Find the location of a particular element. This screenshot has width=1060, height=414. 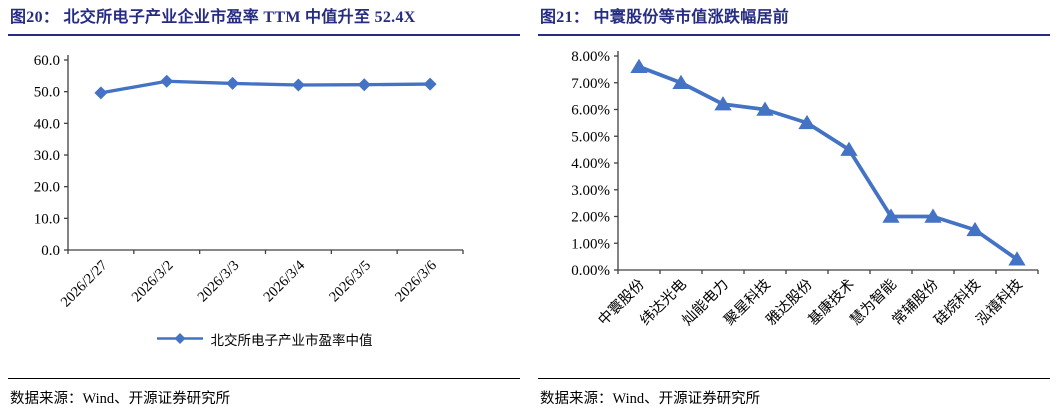

x-tick-label: 2026/3/3 is located at coordinates (219, 281).